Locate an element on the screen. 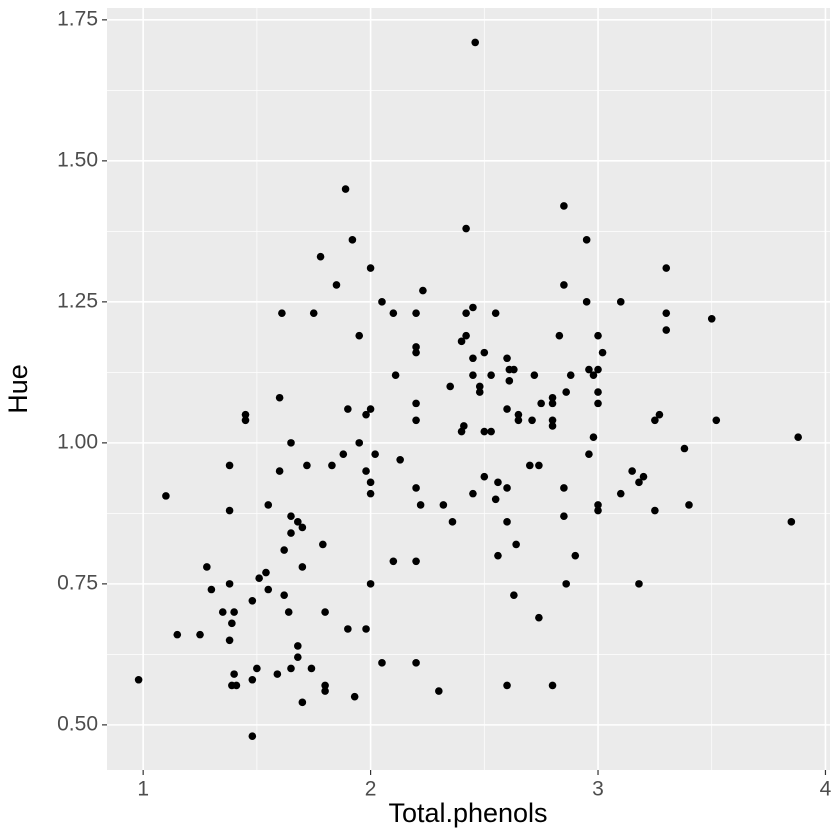 The image size is (840, 840). y-tick-label: 0.50 is located at coordinates (77, 723).